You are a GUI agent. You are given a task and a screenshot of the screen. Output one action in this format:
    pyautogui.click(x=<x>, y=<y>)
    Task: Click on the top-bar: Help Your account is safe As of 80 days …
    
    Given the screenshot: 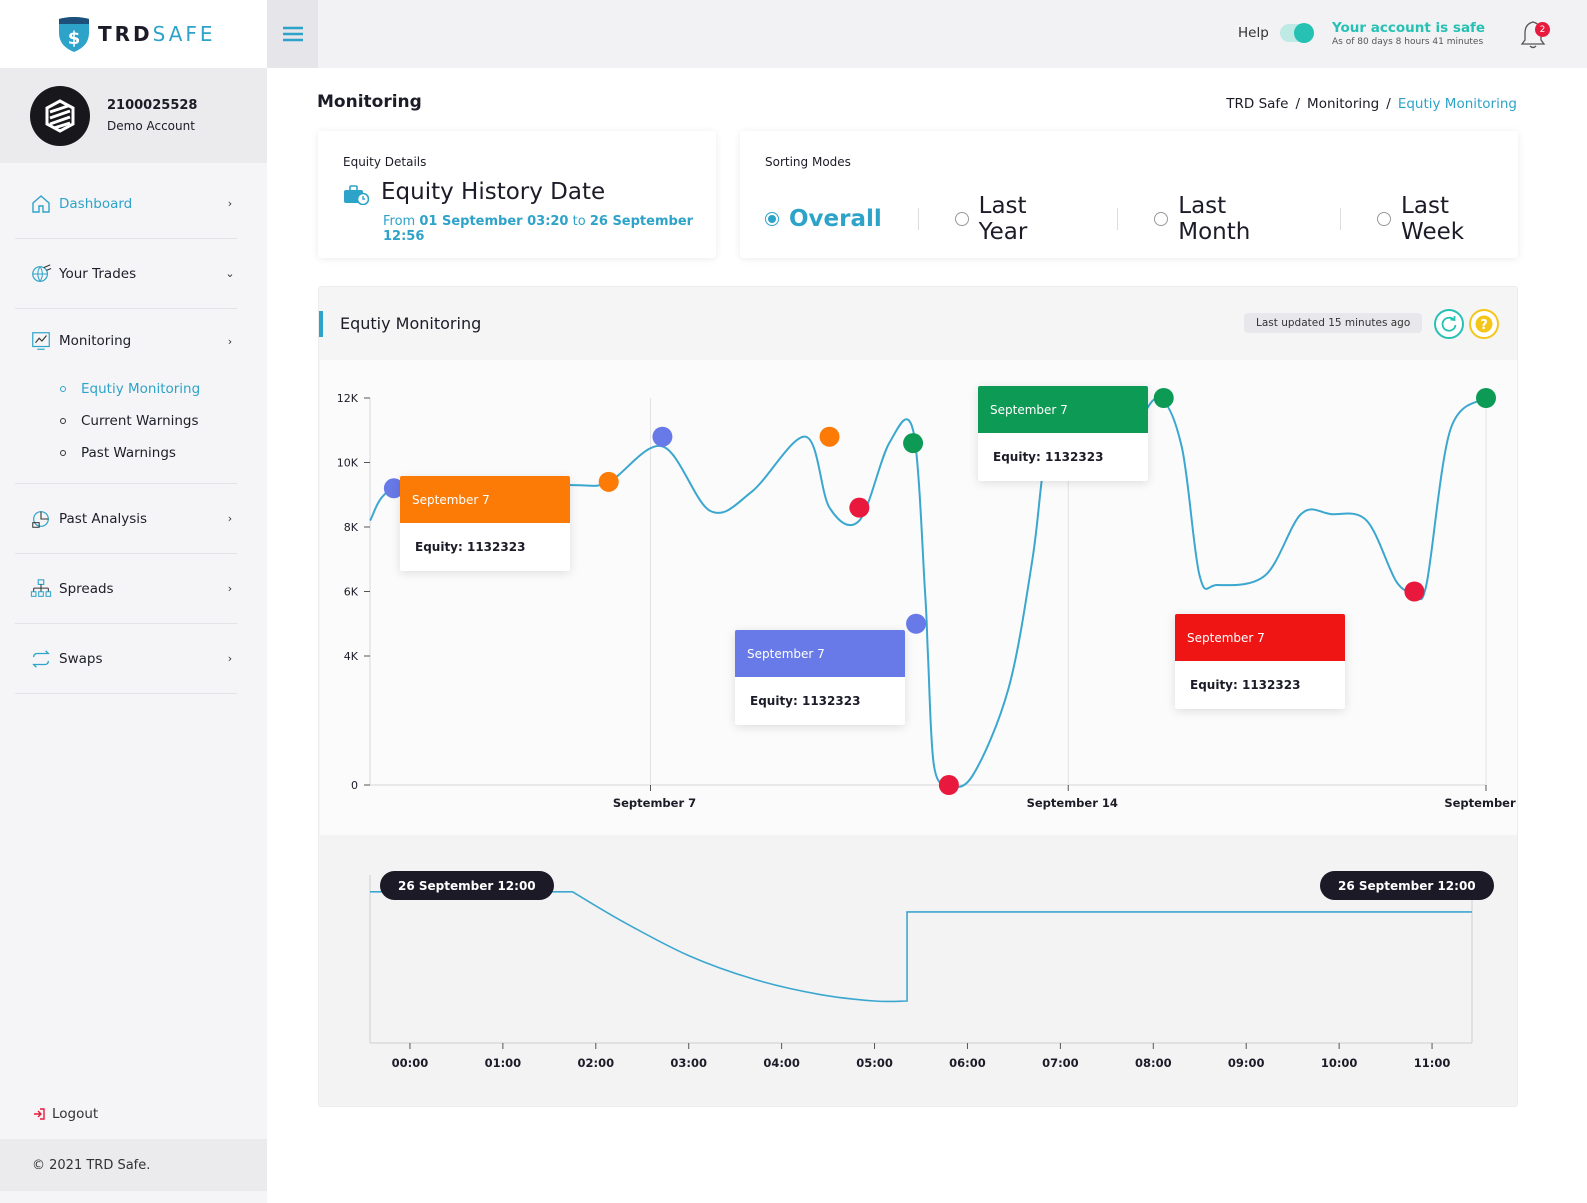 What is the action you would take?
    pyautogui.click(x=927, y=34)
    